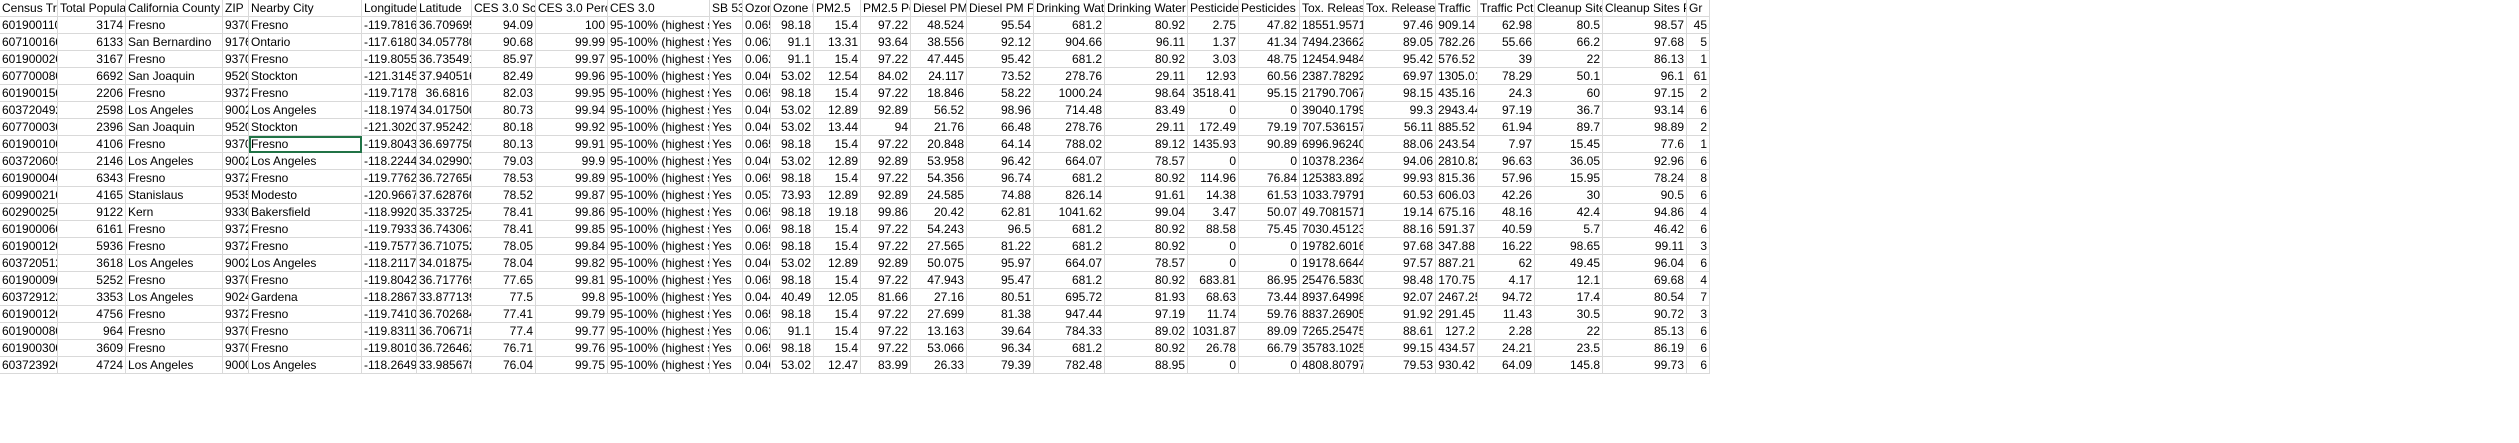  What do you see at coordinates (1506, 246) in the screenshot?
I see `table-cell: 16.22` at bounding box center [1506, 246].